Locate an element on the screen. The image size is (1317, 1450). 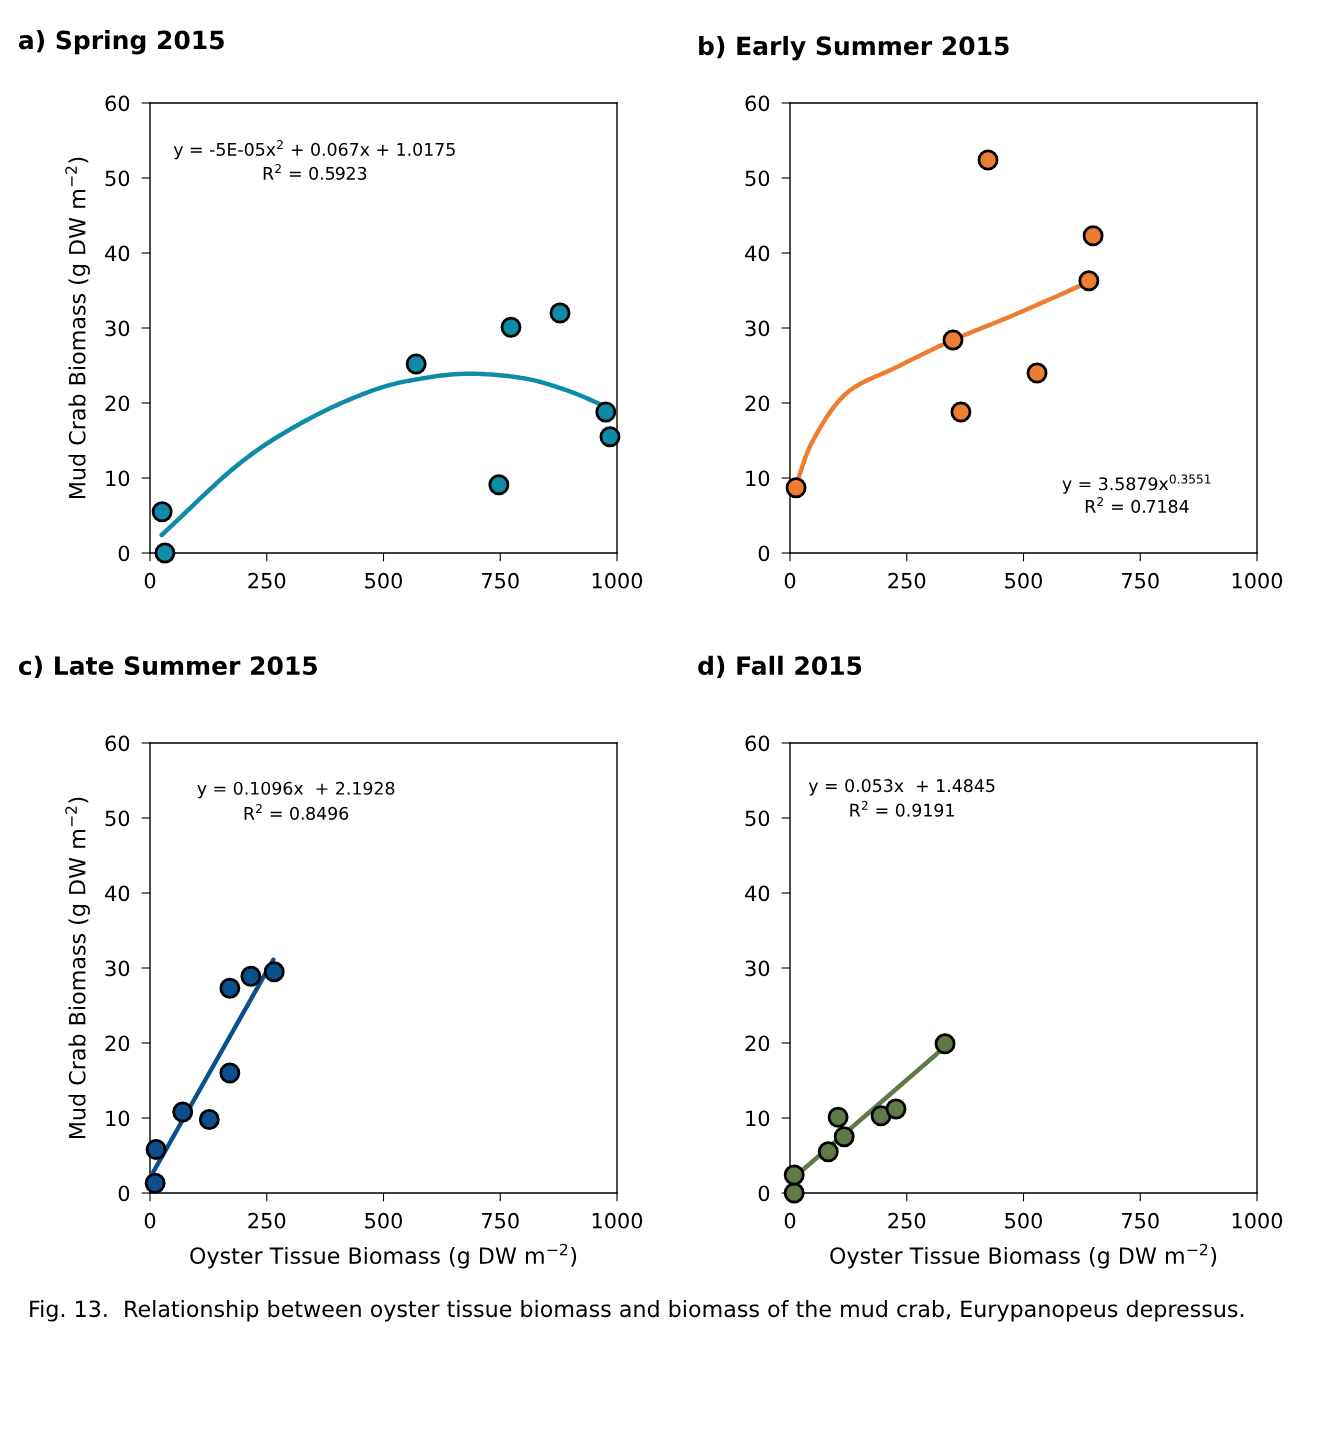
annotation: y = 0.1096x + 2.1928 is located at coordinates (296, 790).